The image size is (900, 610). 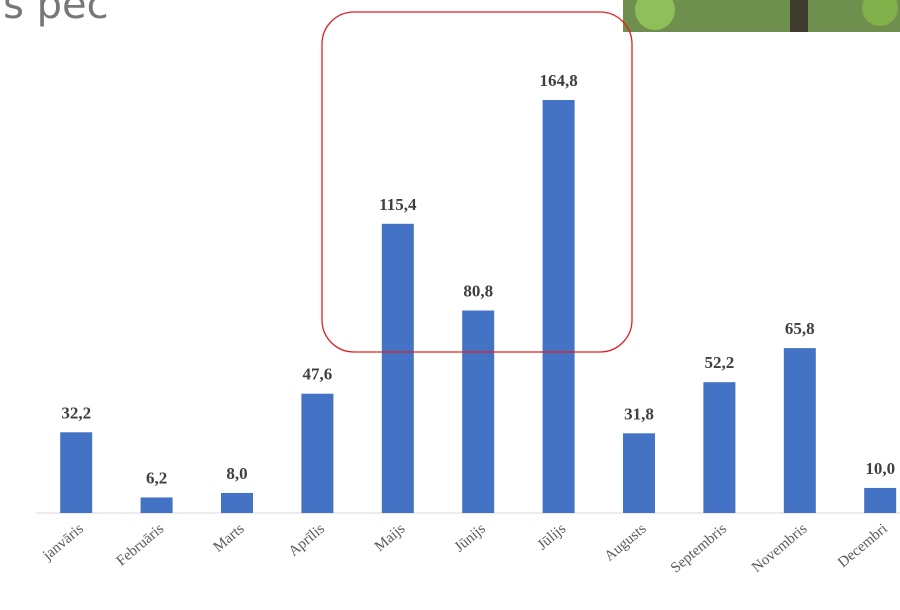 What do you see at coordinates (390, 538) in the screenshot?
I see `x-tick-label: Maijs` at bounding box center [390, 538].